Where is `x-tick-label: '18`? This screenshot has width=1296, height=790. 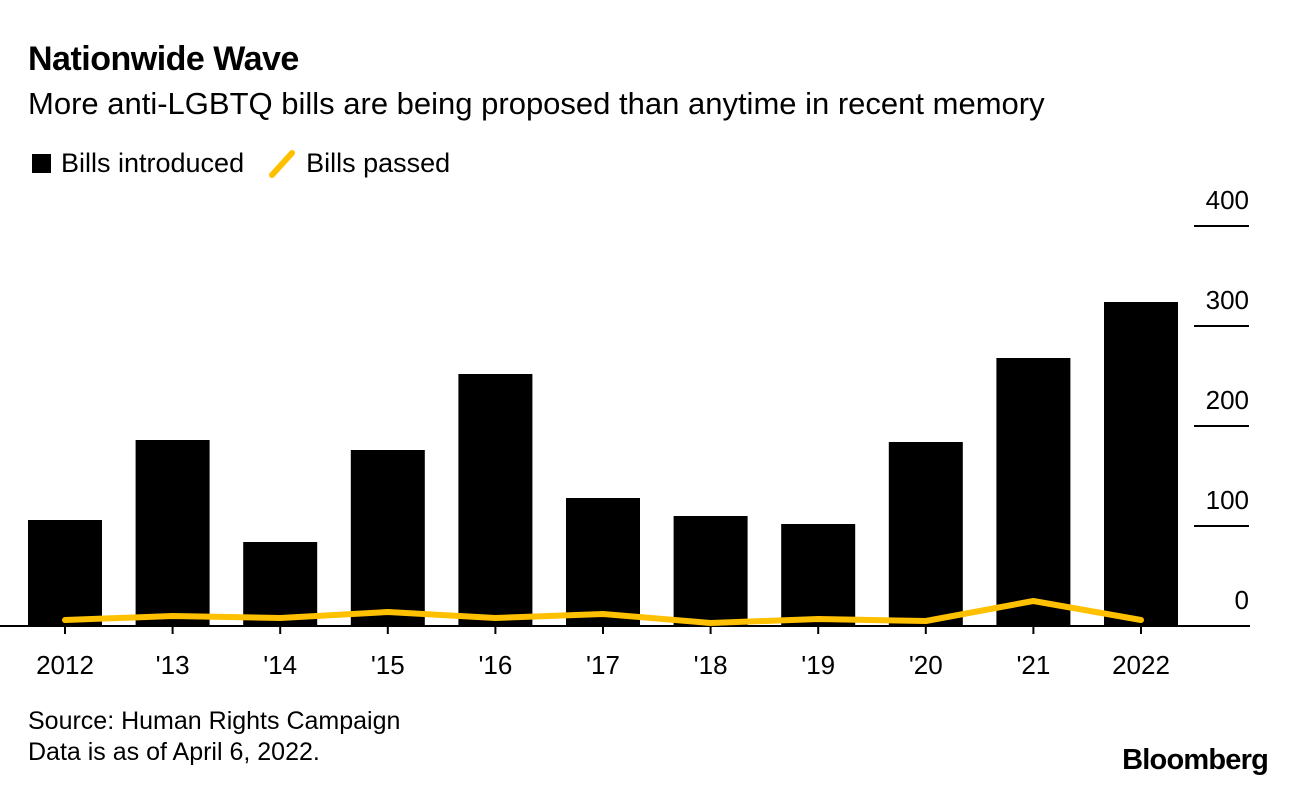 x-tick-label: '18 is located at coordinates (711, 665).